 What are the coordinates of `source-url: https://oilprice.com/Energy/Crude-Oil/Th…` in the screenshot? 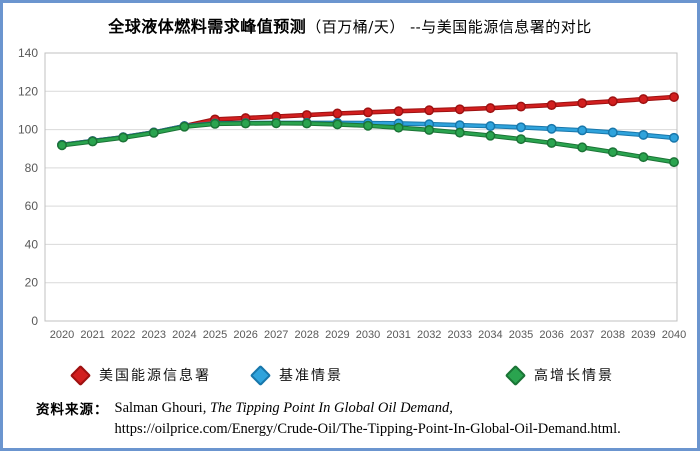 It's located at (367, 429).